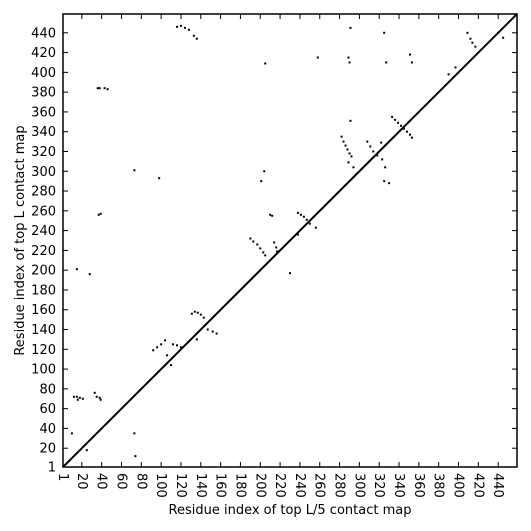 The image size is (531, 531). I want to click on y-tick-label: 260, so click(43, 211).